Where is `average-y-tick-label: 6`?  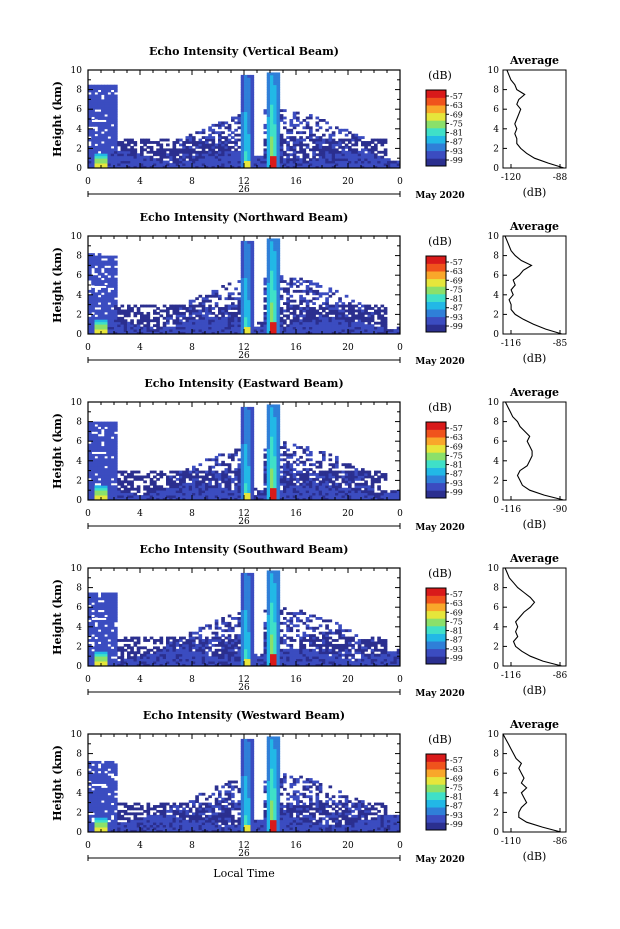 average-y-tick-label: 6 is located at coordinates (496, 276).